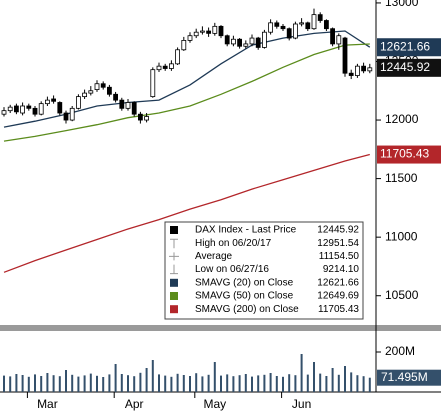 The image size is (441, 413). What do you see at coordinates (134, 404) in the screenshot?
I see `x-tick-label: Apr` at bounding box center [134, 404].